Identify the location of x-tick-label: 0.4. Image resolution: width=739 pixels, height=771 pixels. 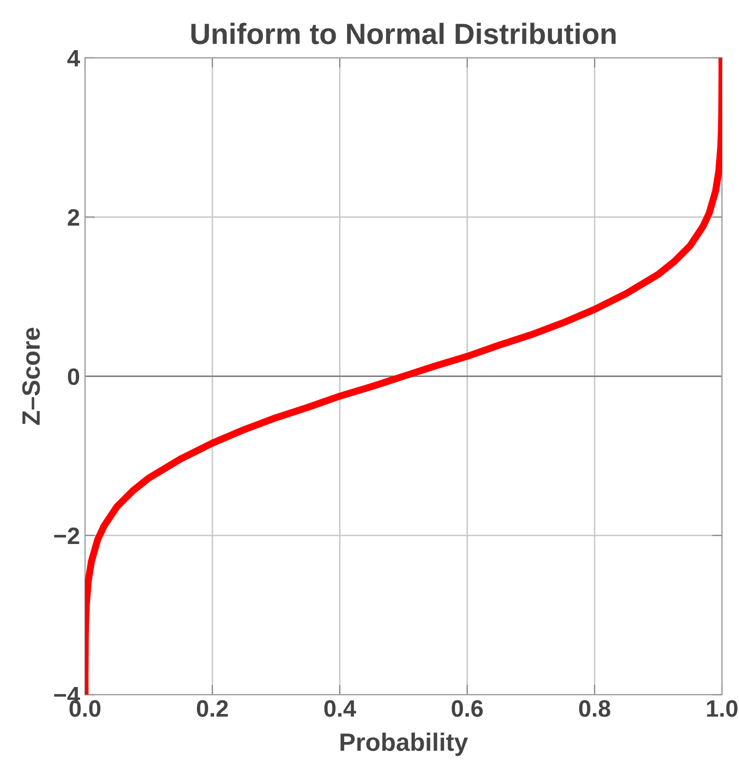
(340, 708).